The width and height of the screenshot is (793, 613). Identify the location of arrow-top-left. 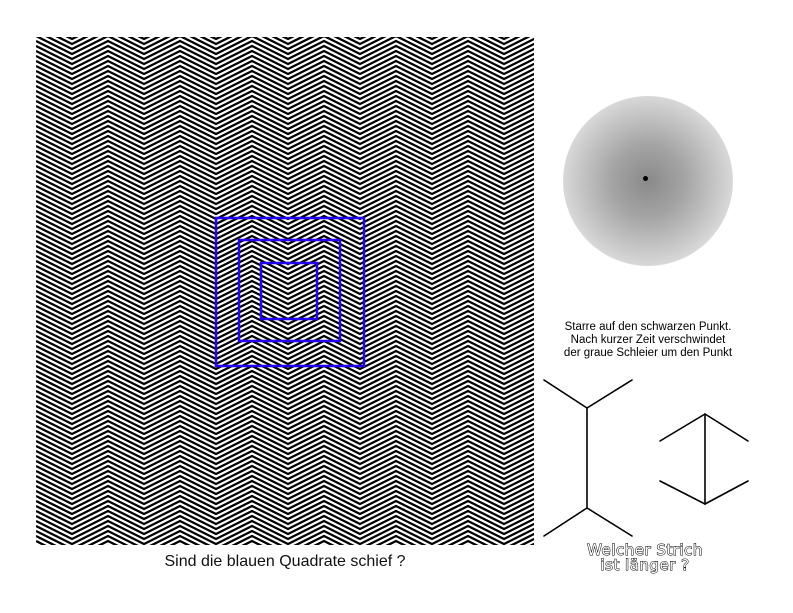
(682, 427).